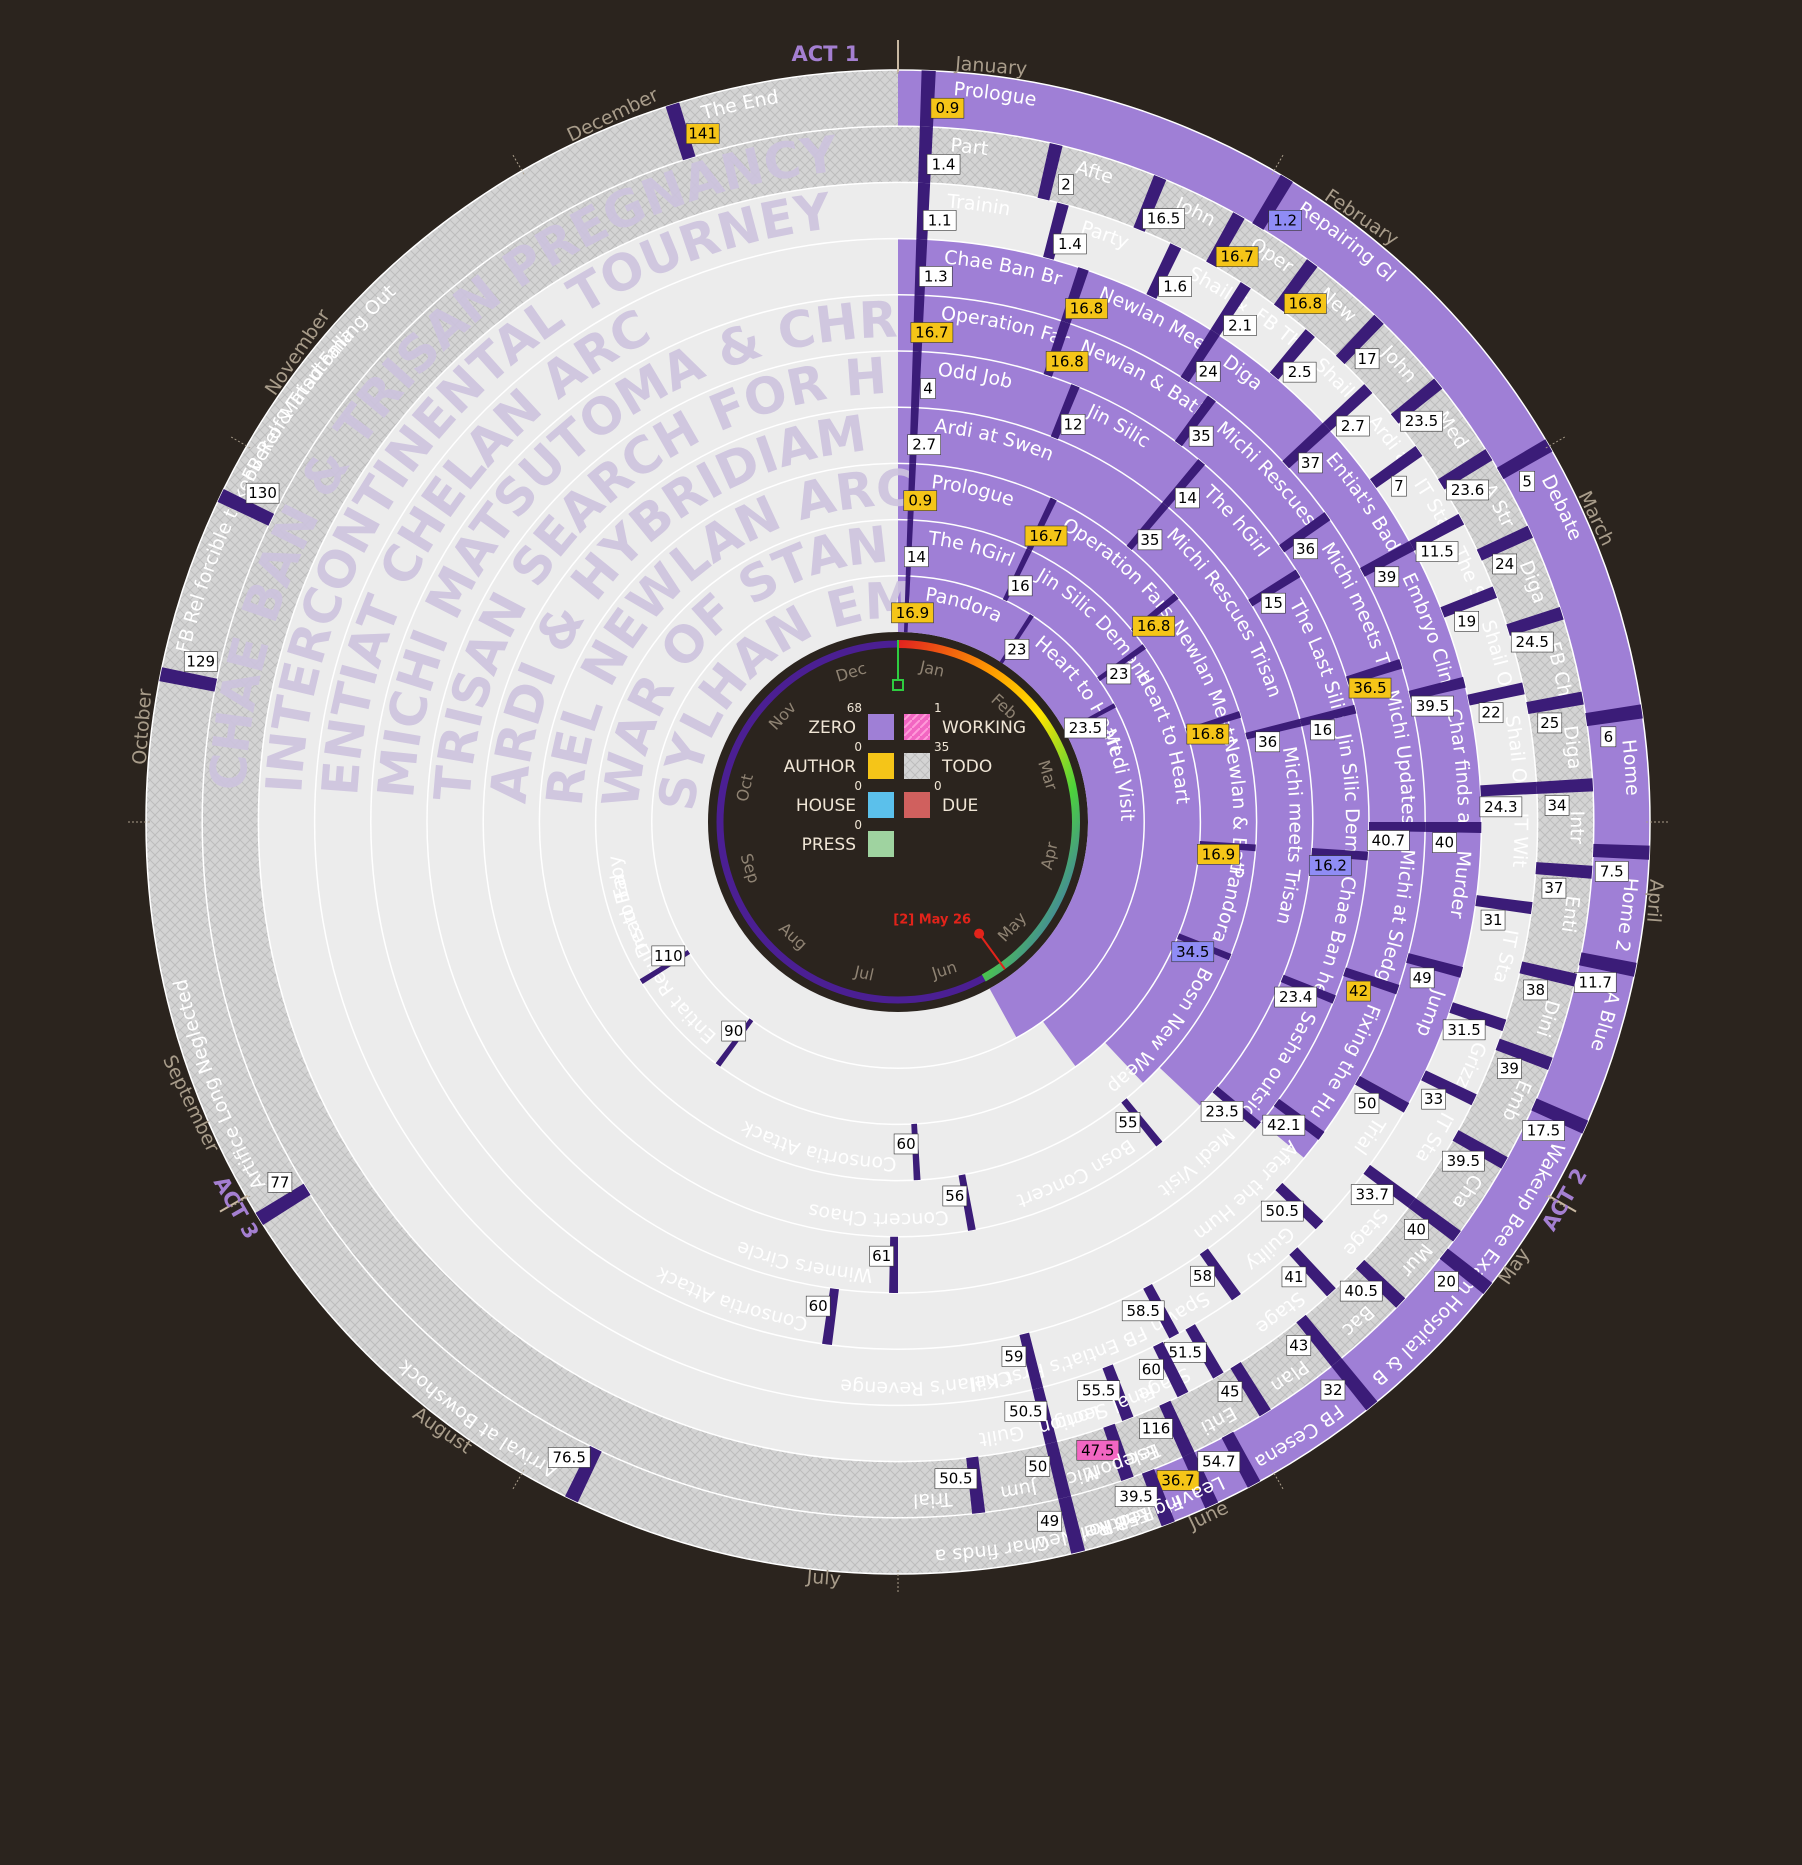 The image size is (1802, 1865). Describe the element at coordinates (1175, 286) in the screenshot. I see `scene-number-badge: 1.6` at that location.